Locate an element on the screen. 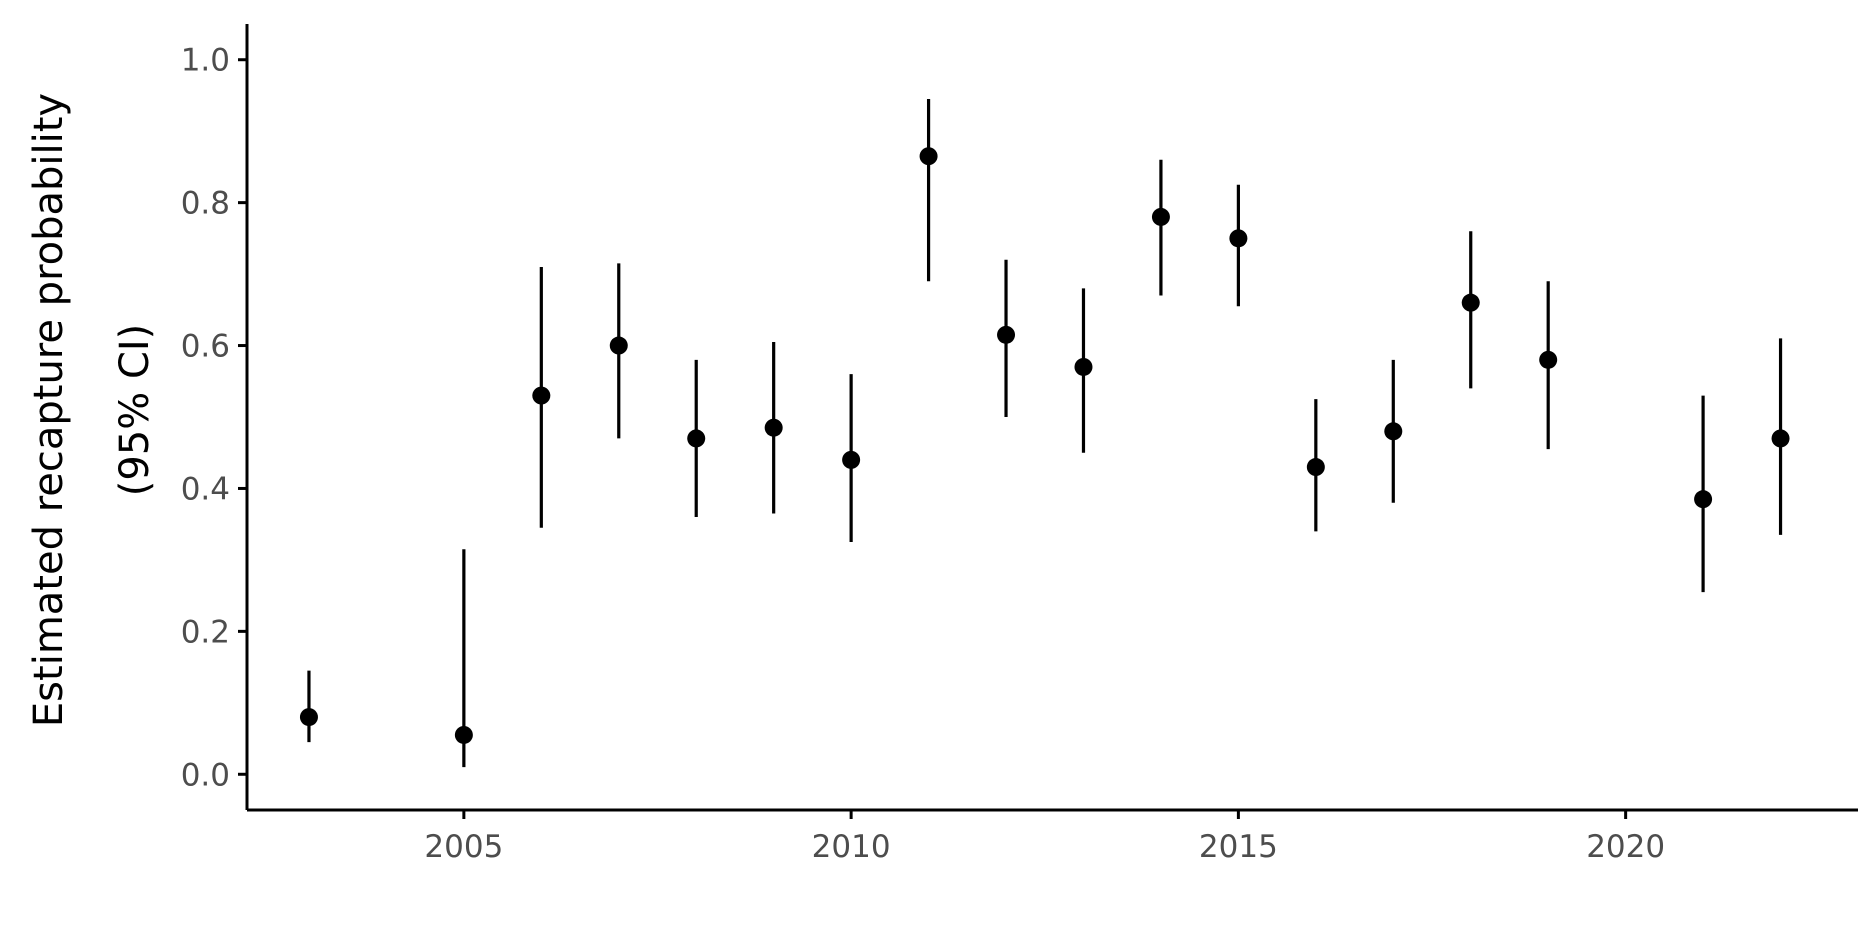 The width and height of the screenshot is (1875, 945). x-tick-label: 2010 is located at coordinates (851, 847).